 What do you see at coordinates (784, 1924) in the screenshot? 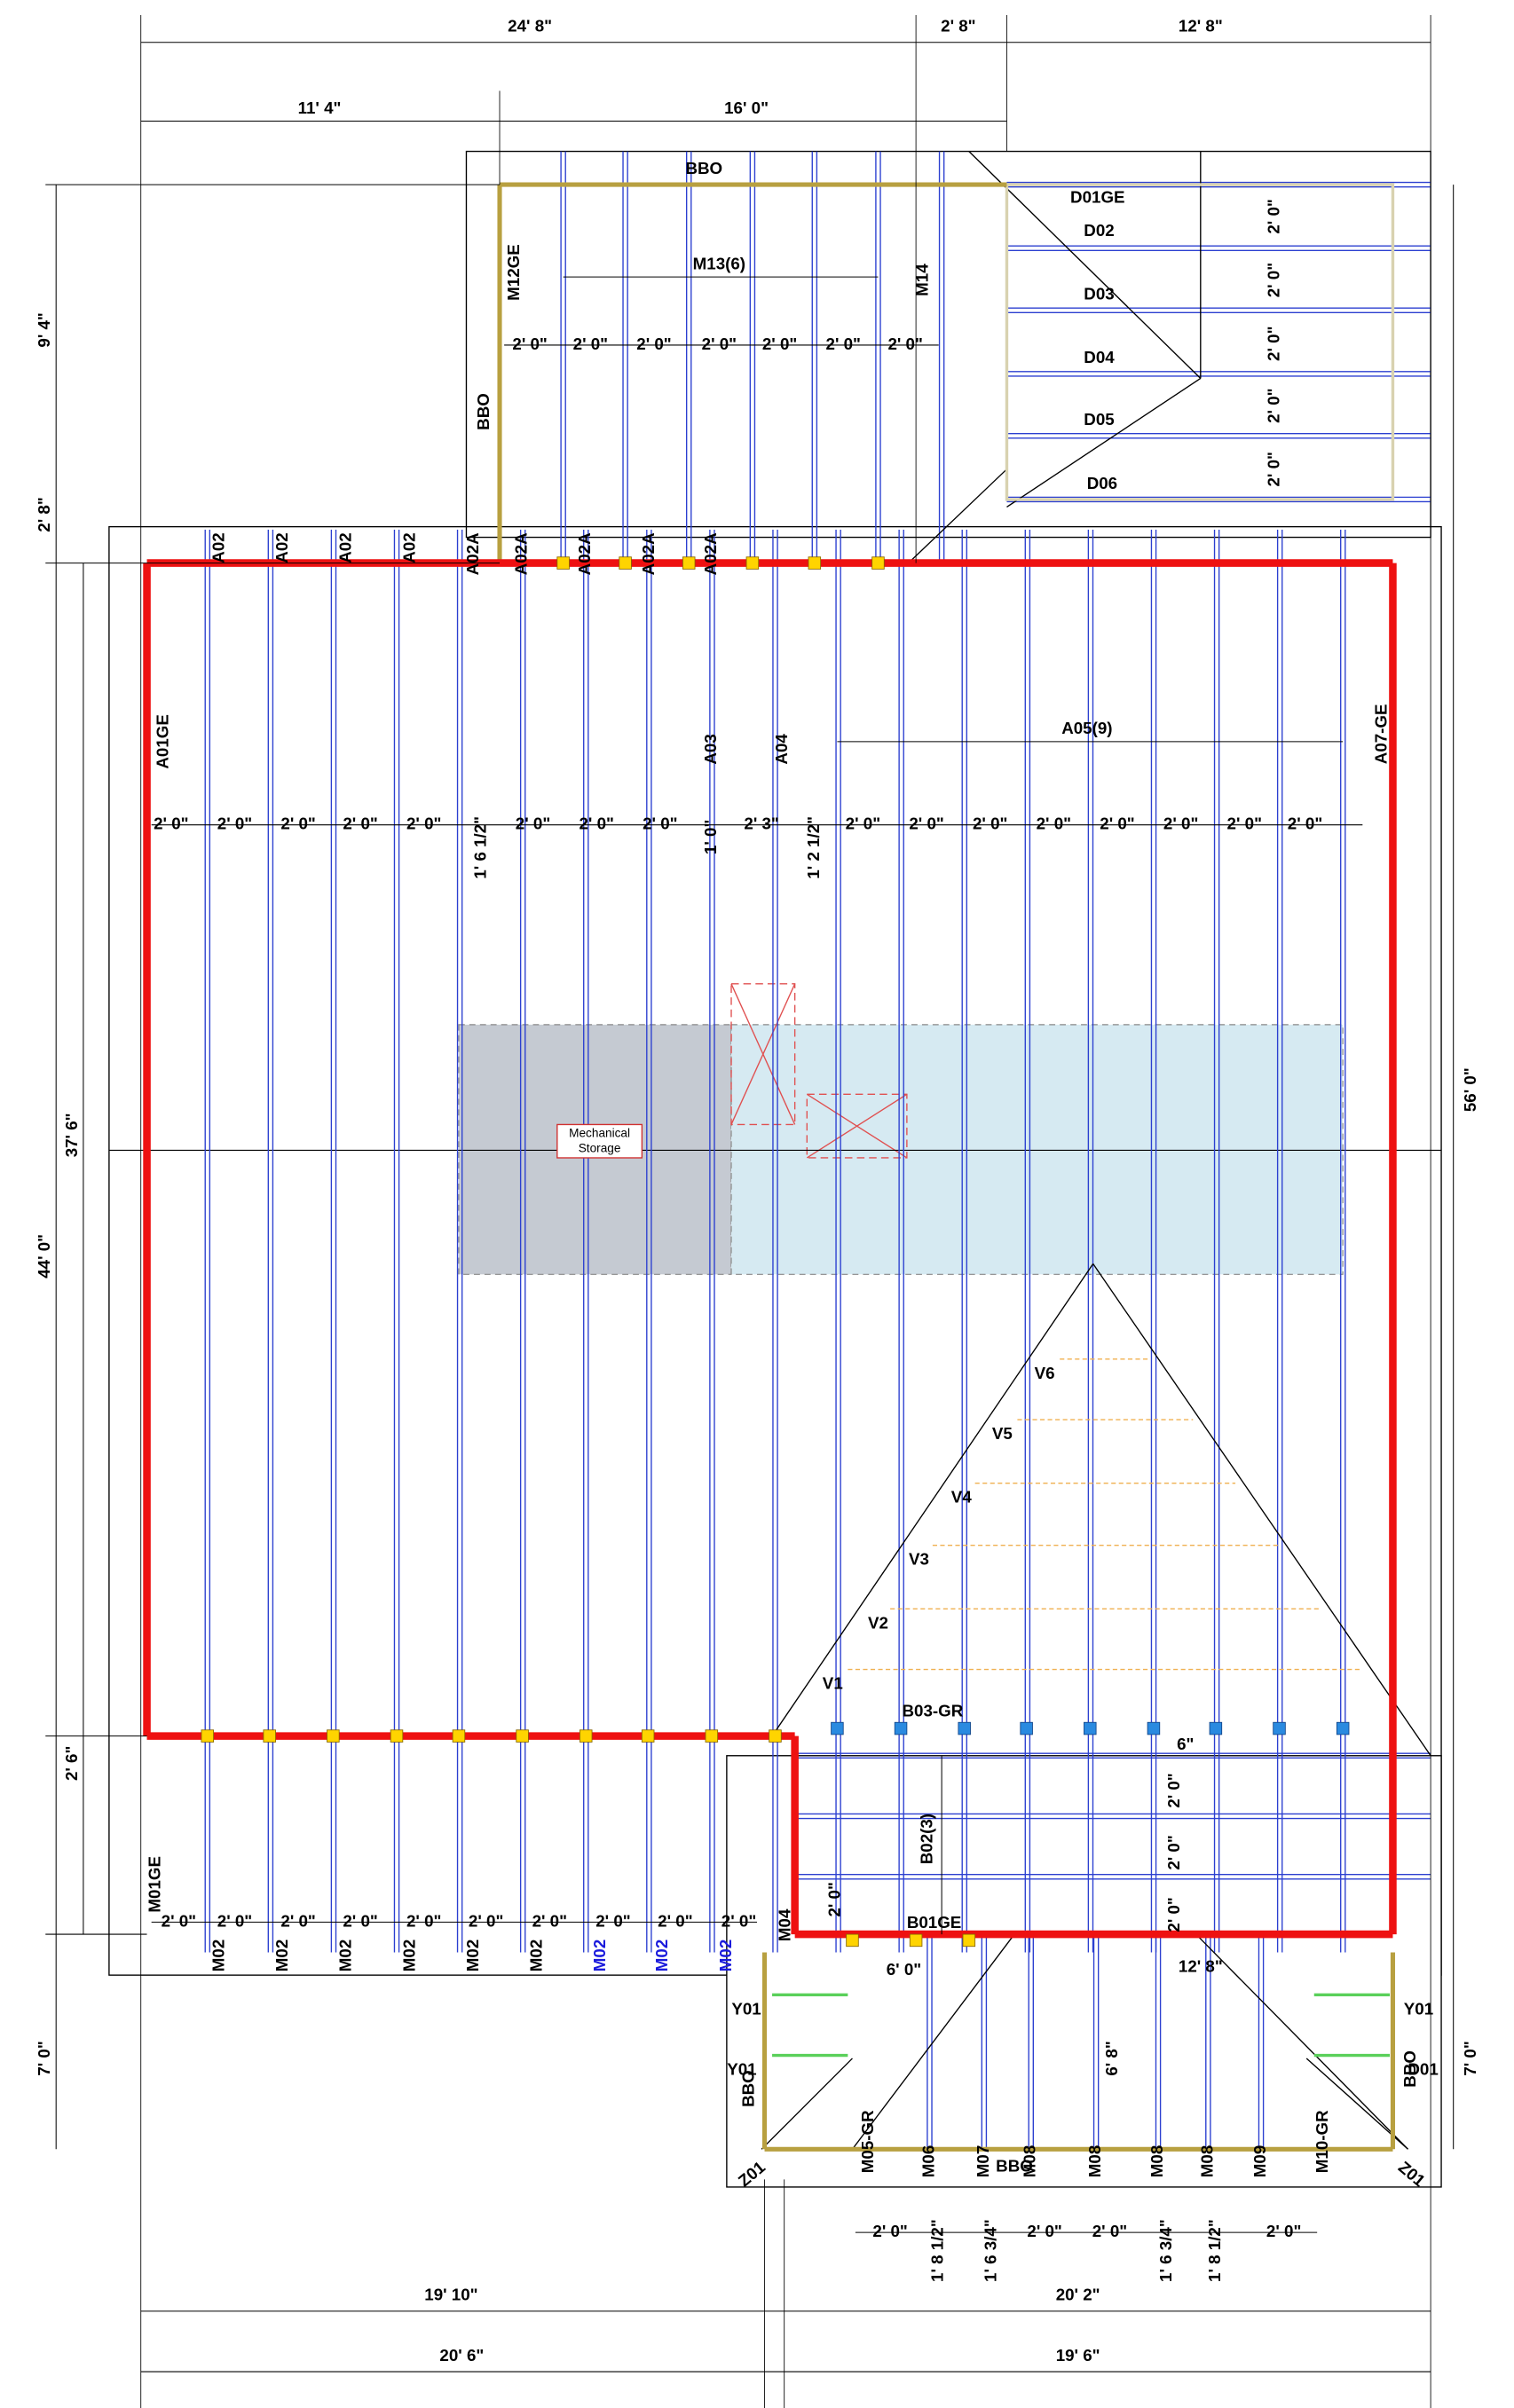
I see `truss-label: M04` at bounding box center [784, 1924].